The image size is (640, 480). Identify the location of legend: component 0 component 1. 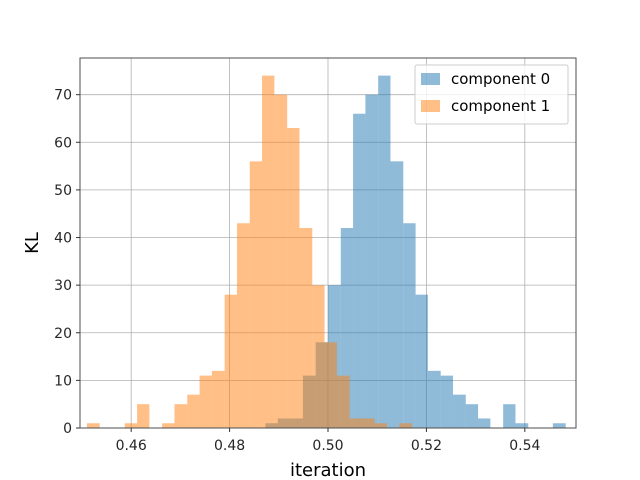
(491, 94).